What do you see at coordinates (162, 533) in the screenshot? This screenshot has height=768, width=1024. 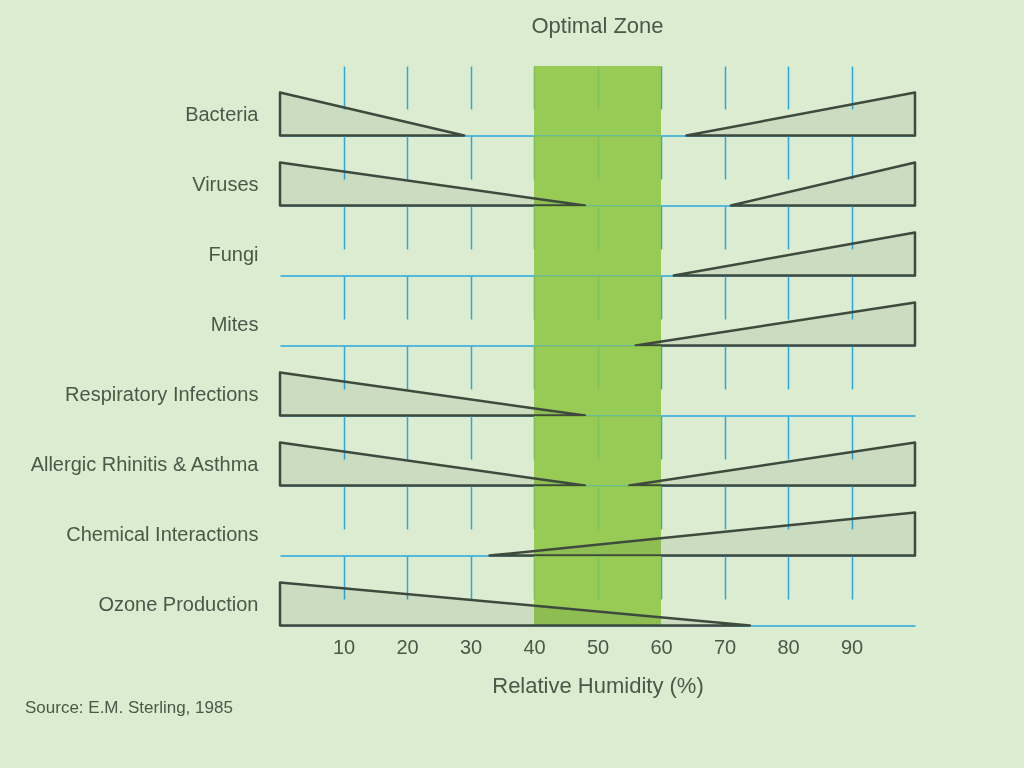 I see `y-axis-title: Chemical Interactions` at bounding box center [162, 533].